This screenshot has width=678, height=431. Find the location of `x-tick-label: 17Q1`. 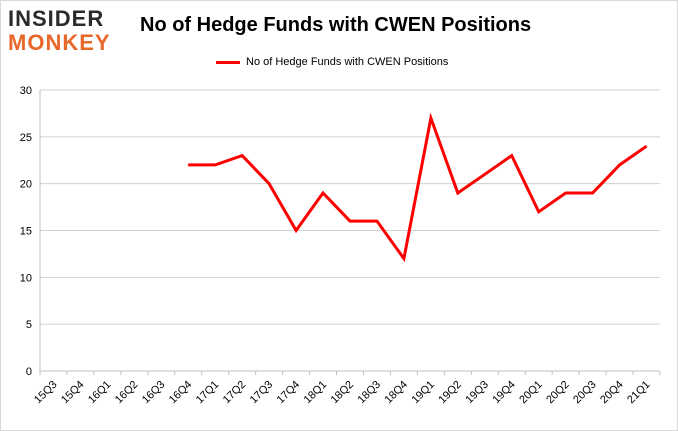

x-tick-label: 17Q1 is located at coordinates (208, 393).